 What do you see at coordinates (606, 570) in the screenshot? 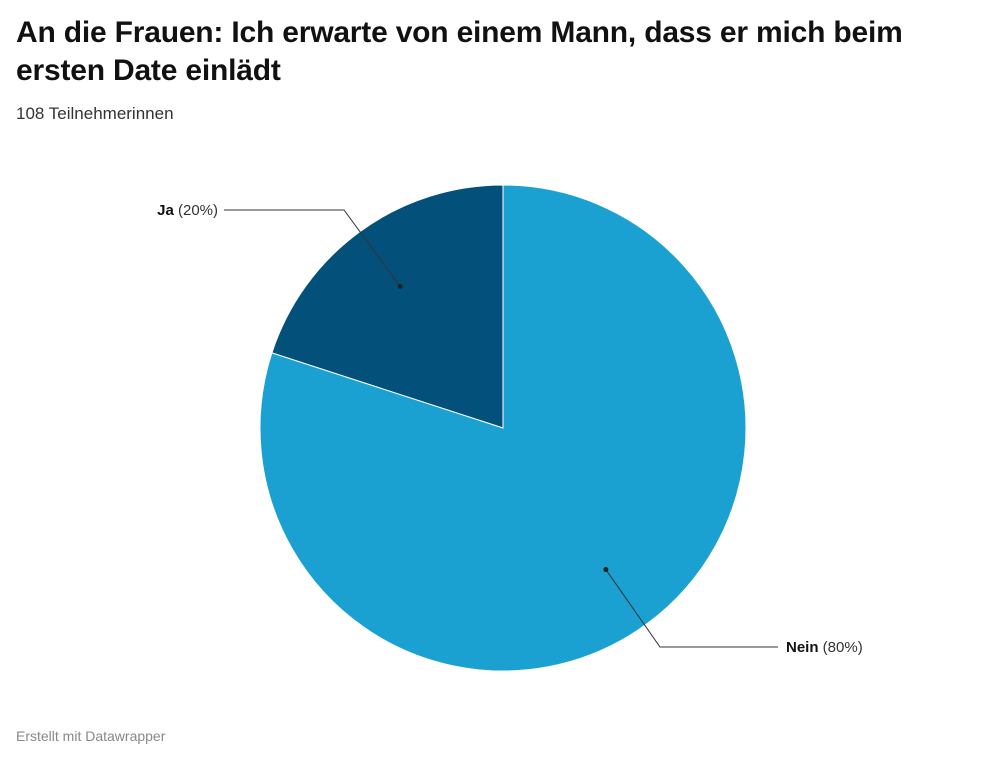
I see `leader-dot-nein` at bounding box center [606, 570].